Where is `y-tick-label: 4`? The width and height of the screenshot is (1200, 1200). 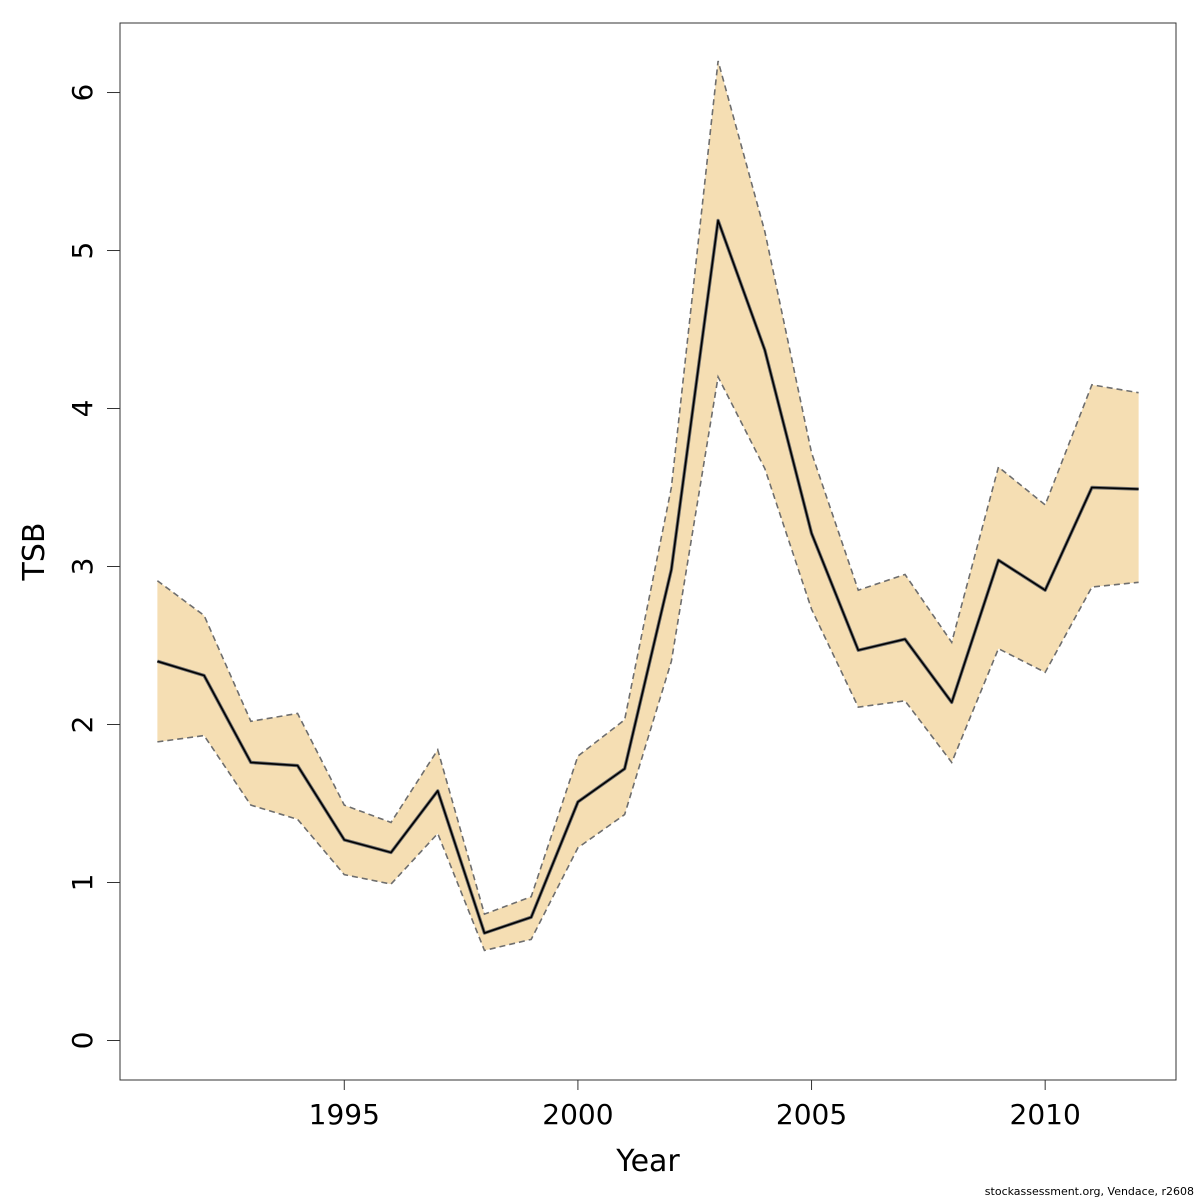 y-tick-label: 4 is located at coordinates (82, 409).